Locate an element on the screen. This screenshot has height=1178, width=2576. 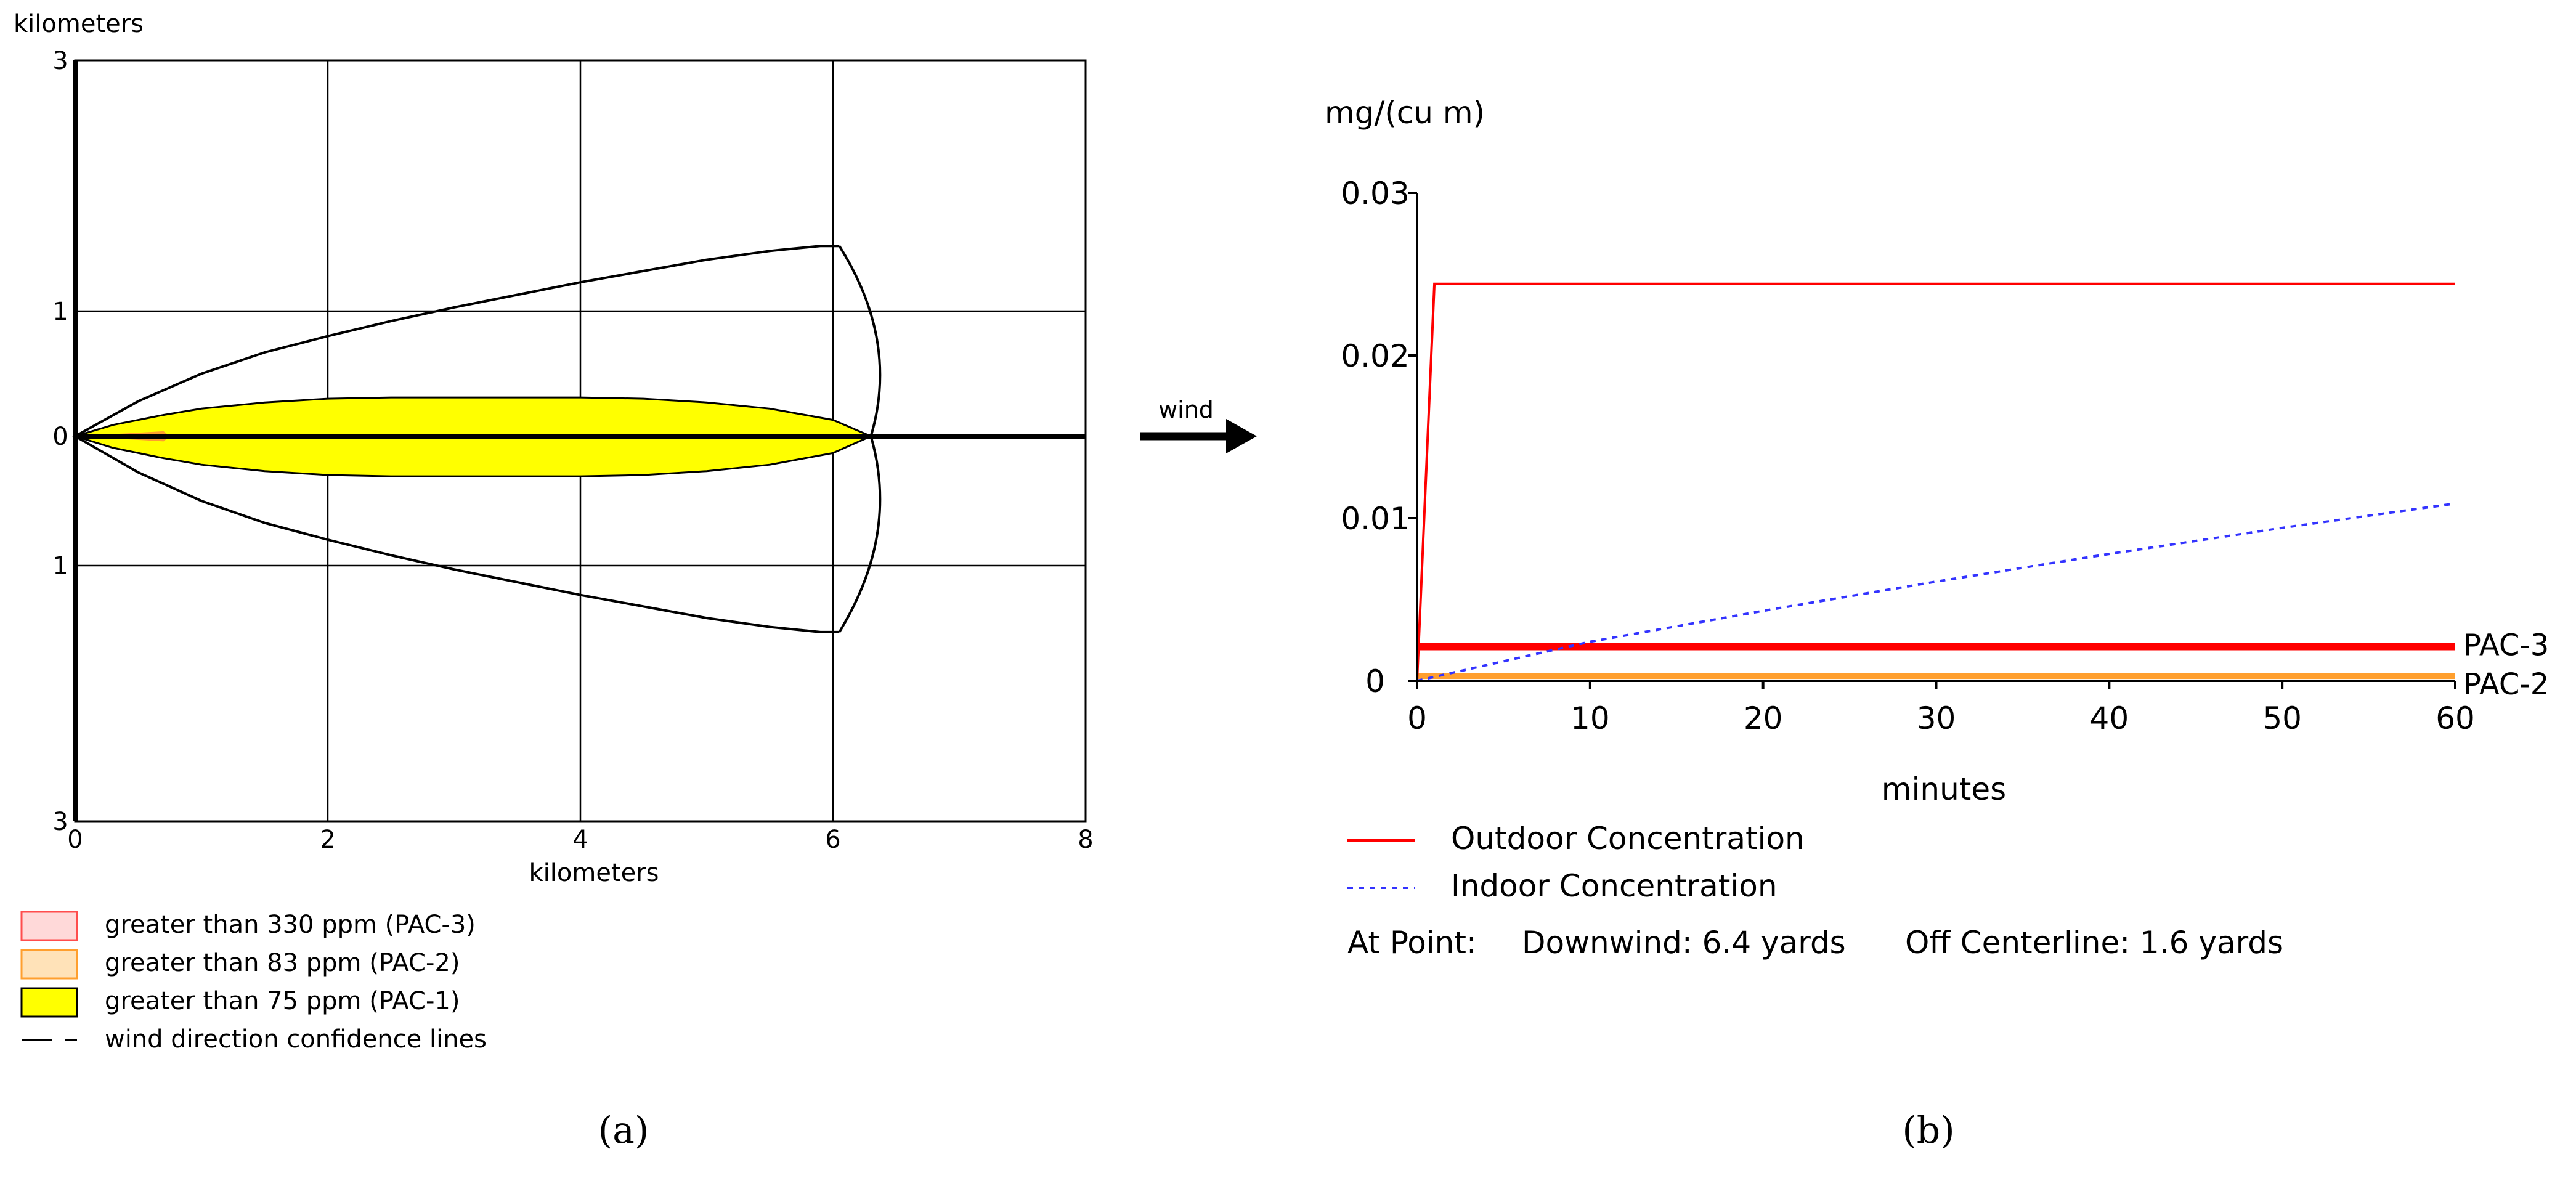
x-tick-label-a: 8 is located at coordinates (1085, 840).